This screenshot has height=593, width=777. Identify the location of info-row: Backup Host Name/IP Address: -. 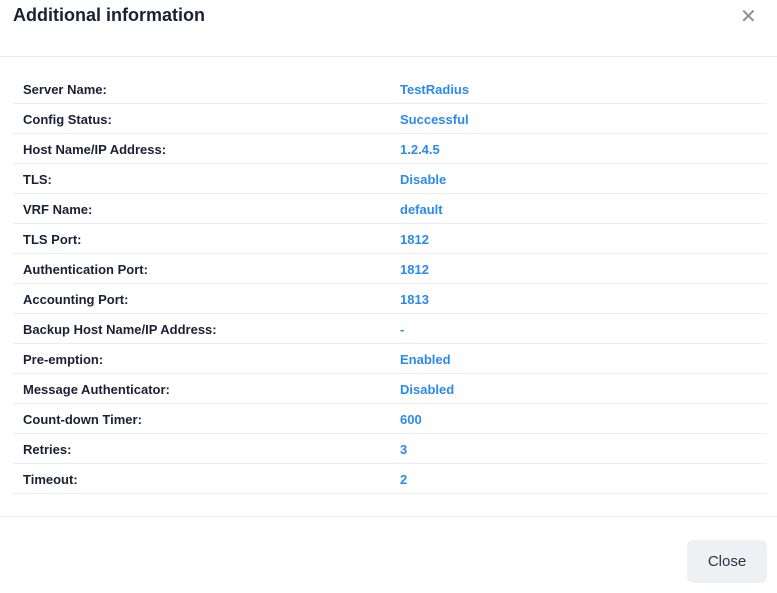
(390, 329).